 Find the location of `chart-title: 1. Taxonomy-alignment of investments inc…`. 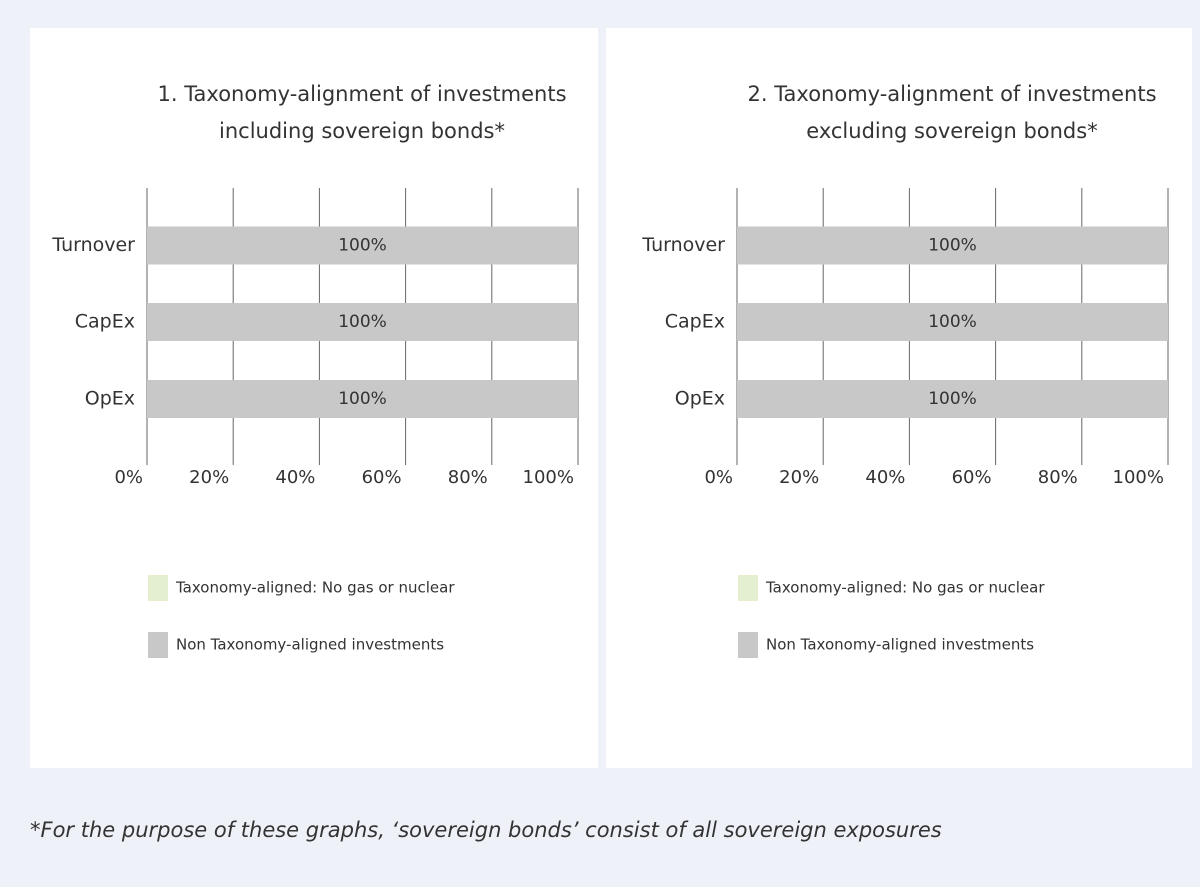

chart-title: 1. Taxonomy-alignment of investments inc… is located at coordinates (362, 112).